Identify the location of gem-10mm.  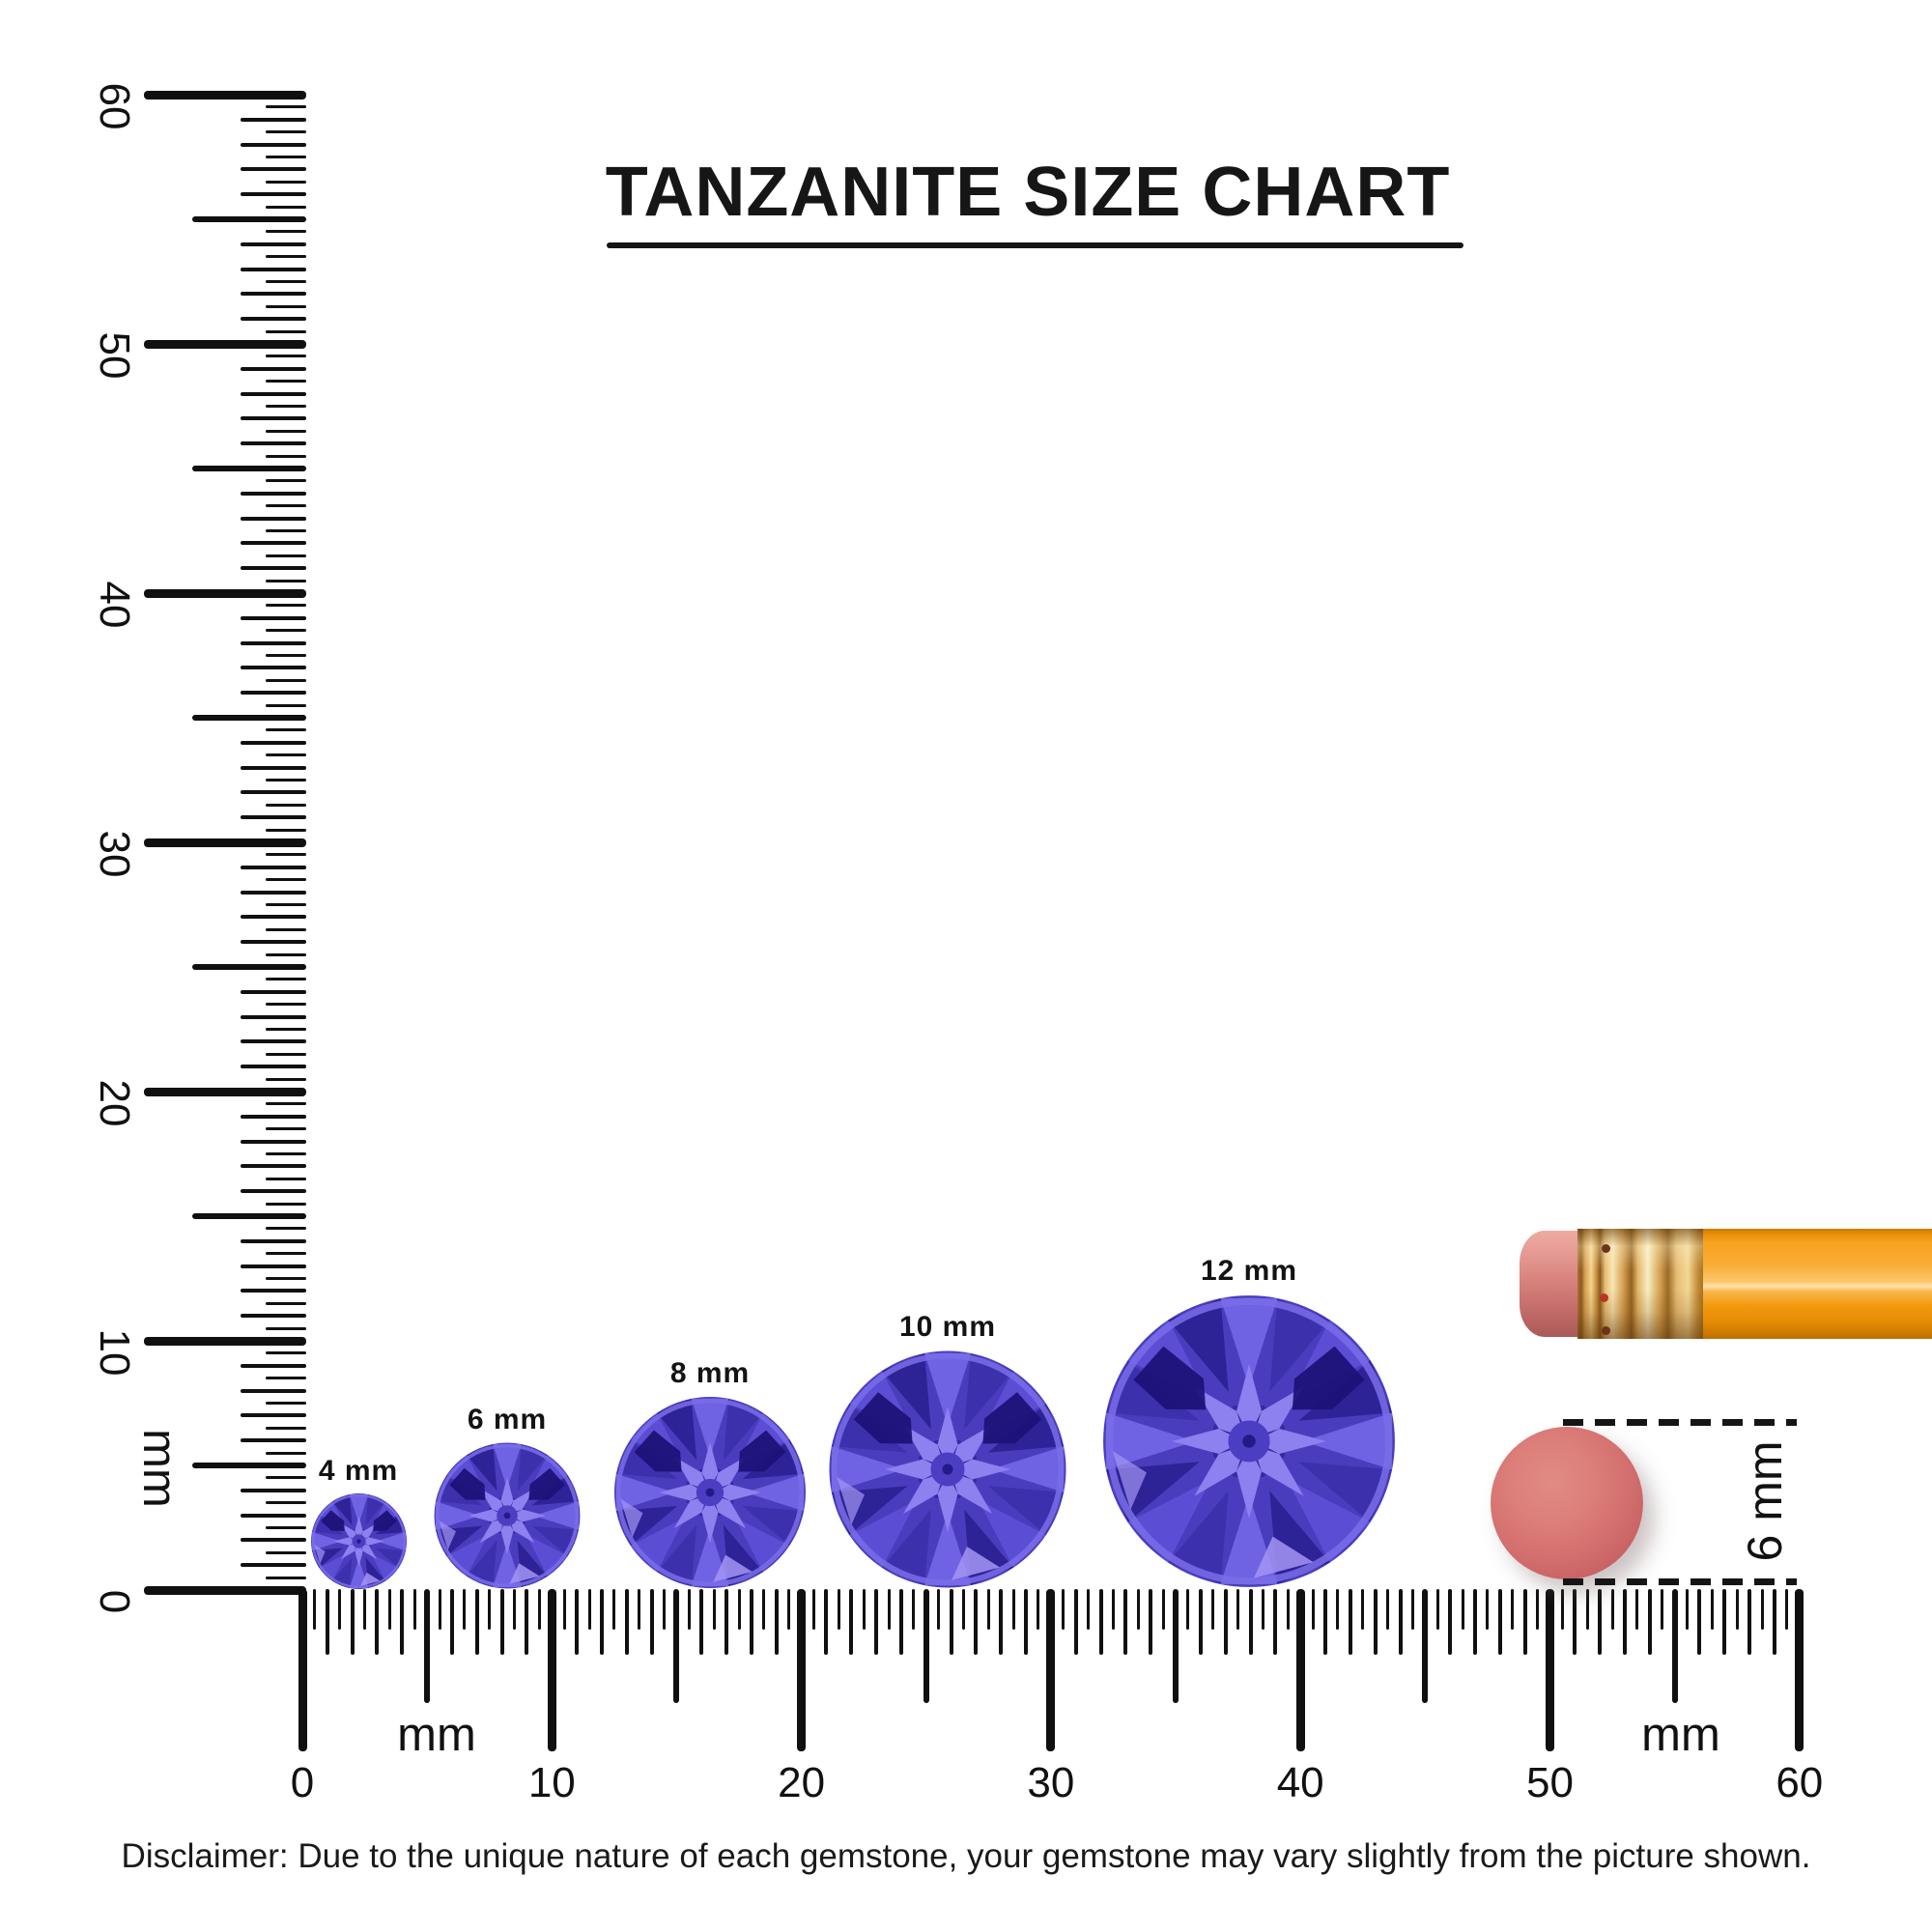
(947, 1469).